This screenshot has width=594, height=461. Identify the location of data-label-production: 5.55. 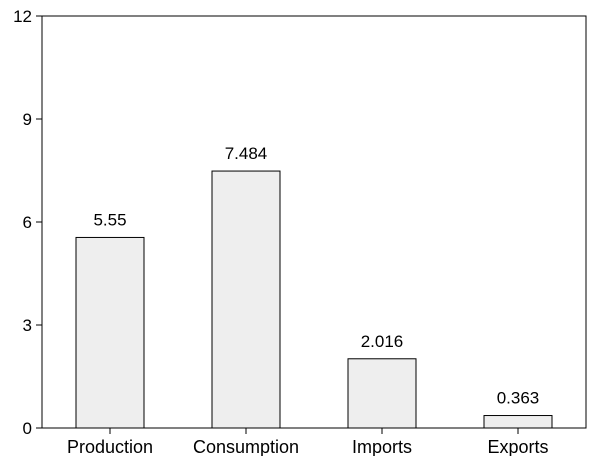
(109, 219).